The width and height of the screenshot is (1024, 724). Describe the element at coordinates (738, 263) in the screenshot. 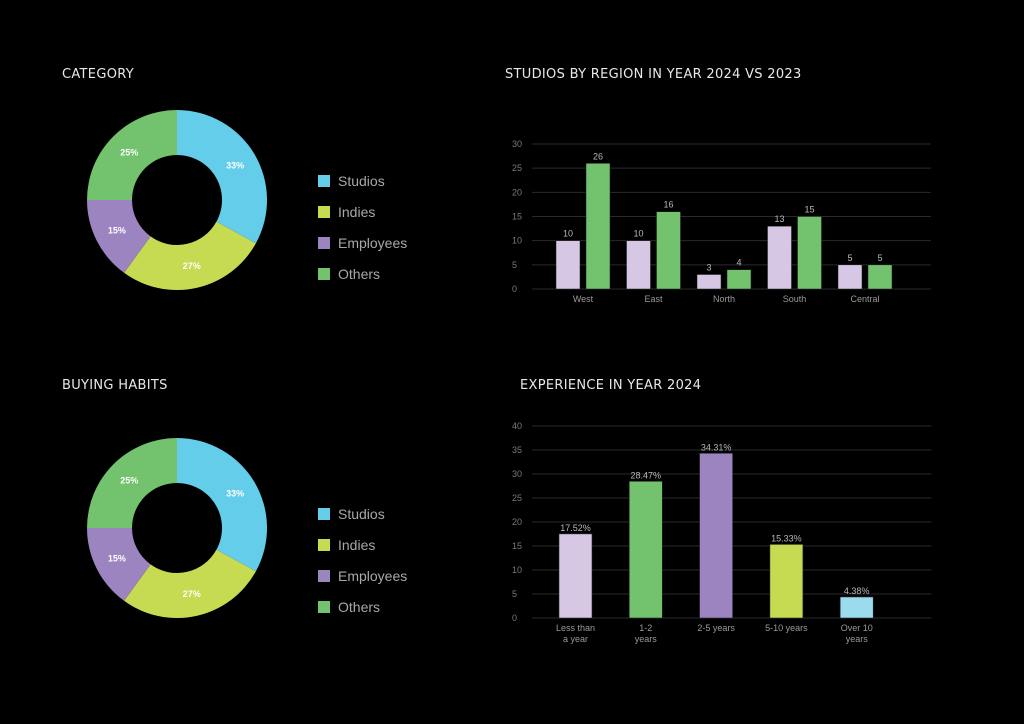

I see `bar-value-label: 4` at that location.